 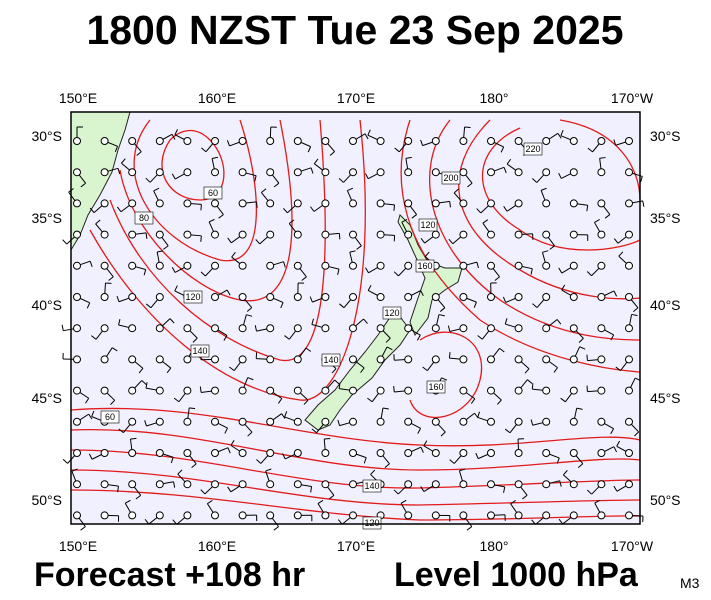 What do you see at coordinates (665, 218) in the screenshot?
I see `lat-label-right: 35°S` at bounding box center [665, 218].